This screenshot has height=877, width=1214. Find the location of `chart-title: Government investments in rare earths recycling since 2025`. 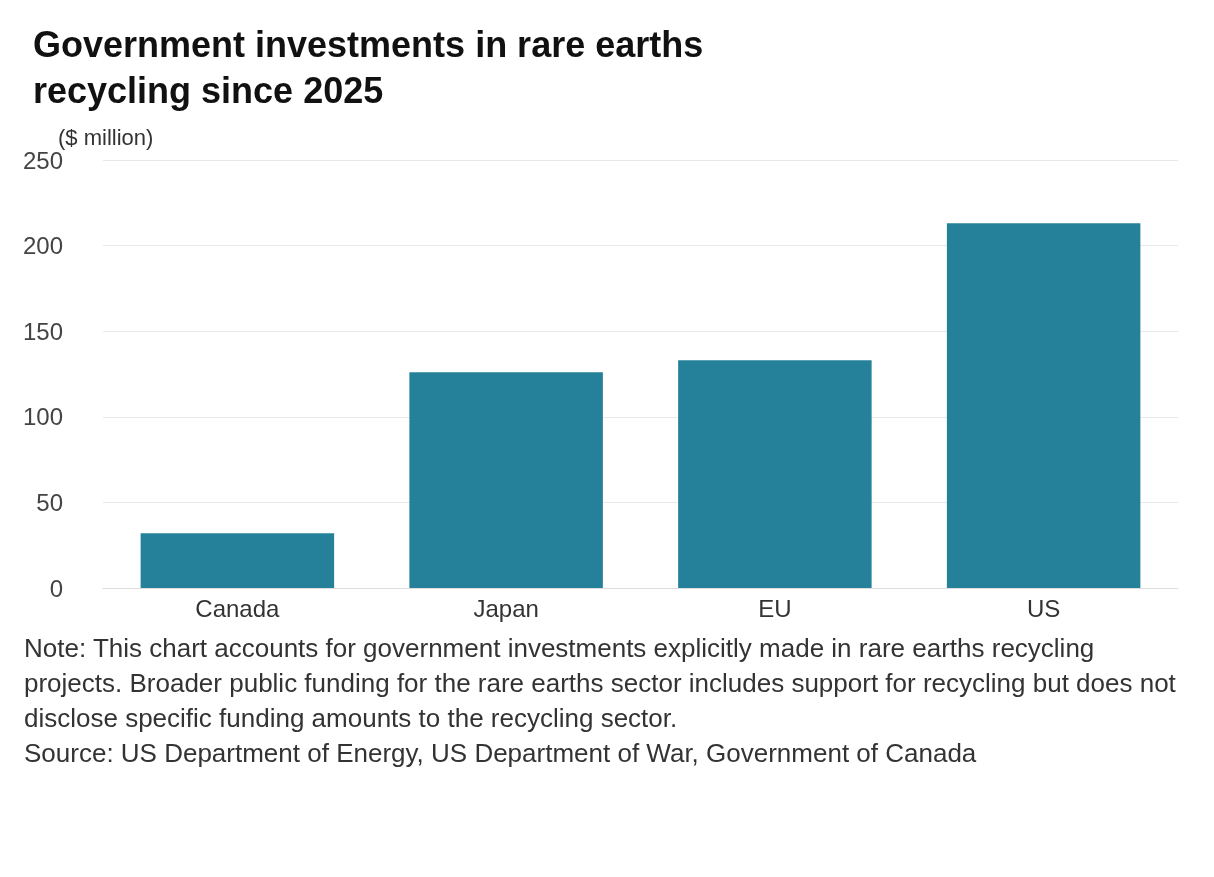

chart-title: Government investments in rare earths recycling since 2025 is located at coordinates (368, 67).